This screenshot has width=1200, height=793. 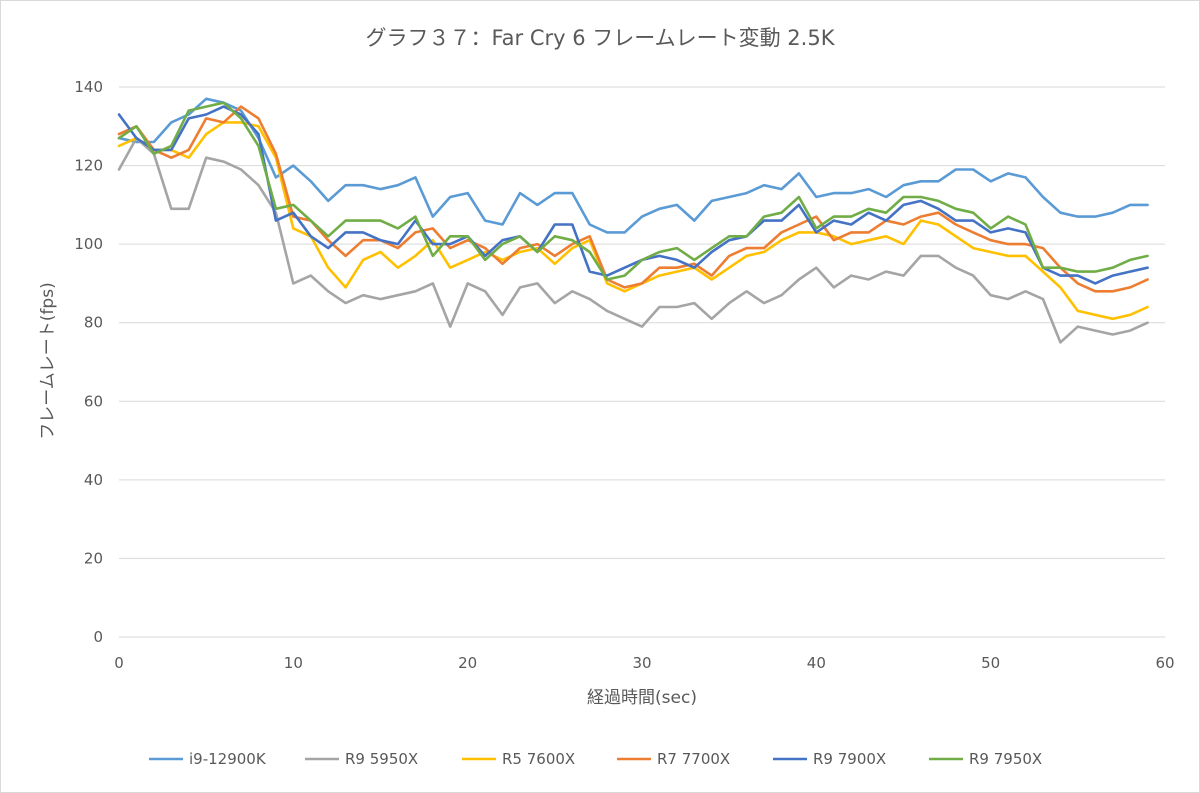 I want to click on x-tick-label: 50, so click(x=990, y=663).